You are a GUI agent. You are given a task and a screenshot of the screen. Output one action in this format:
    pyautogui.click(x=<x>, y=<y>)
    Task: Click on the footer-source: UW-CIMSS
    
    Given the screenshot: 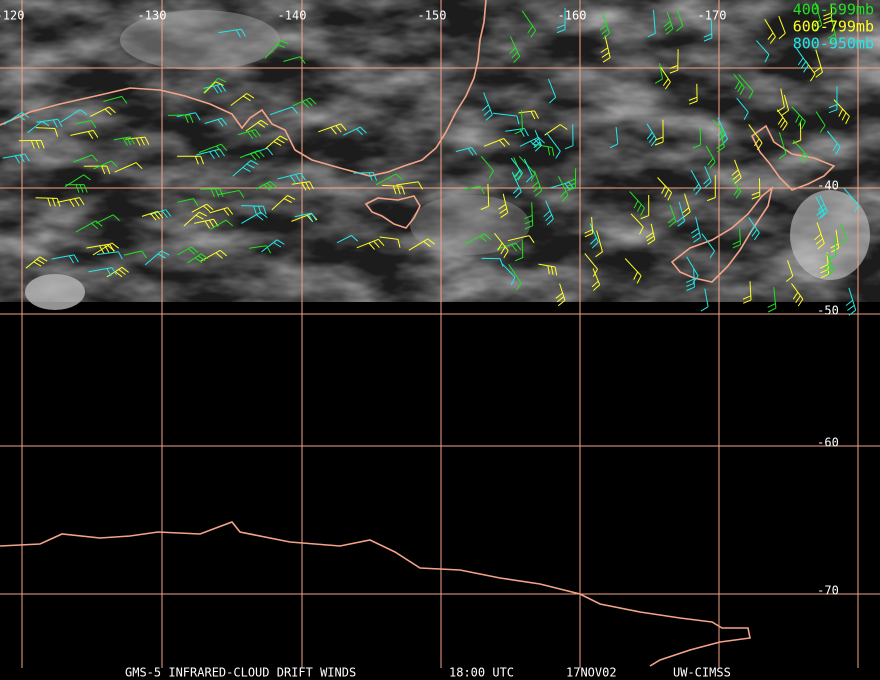 What is the action you would take?
    pyautogui.click(x=702, y=673)
    